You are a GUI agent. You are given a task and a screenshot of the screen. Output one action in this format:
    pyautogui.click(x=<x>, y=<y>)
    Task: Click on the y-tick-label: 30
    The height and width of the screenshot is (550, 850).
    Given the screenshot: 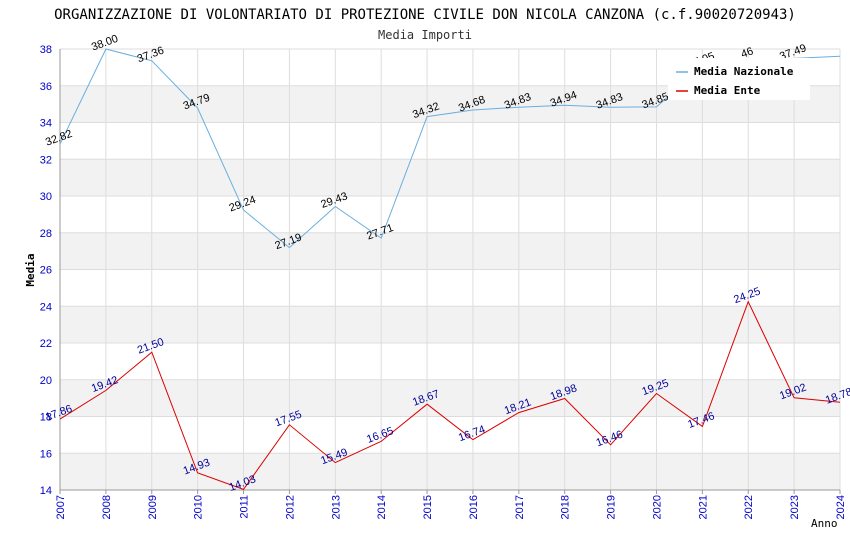 What is the action you would take?
    pyautogui.click(x=46, y=197)
    